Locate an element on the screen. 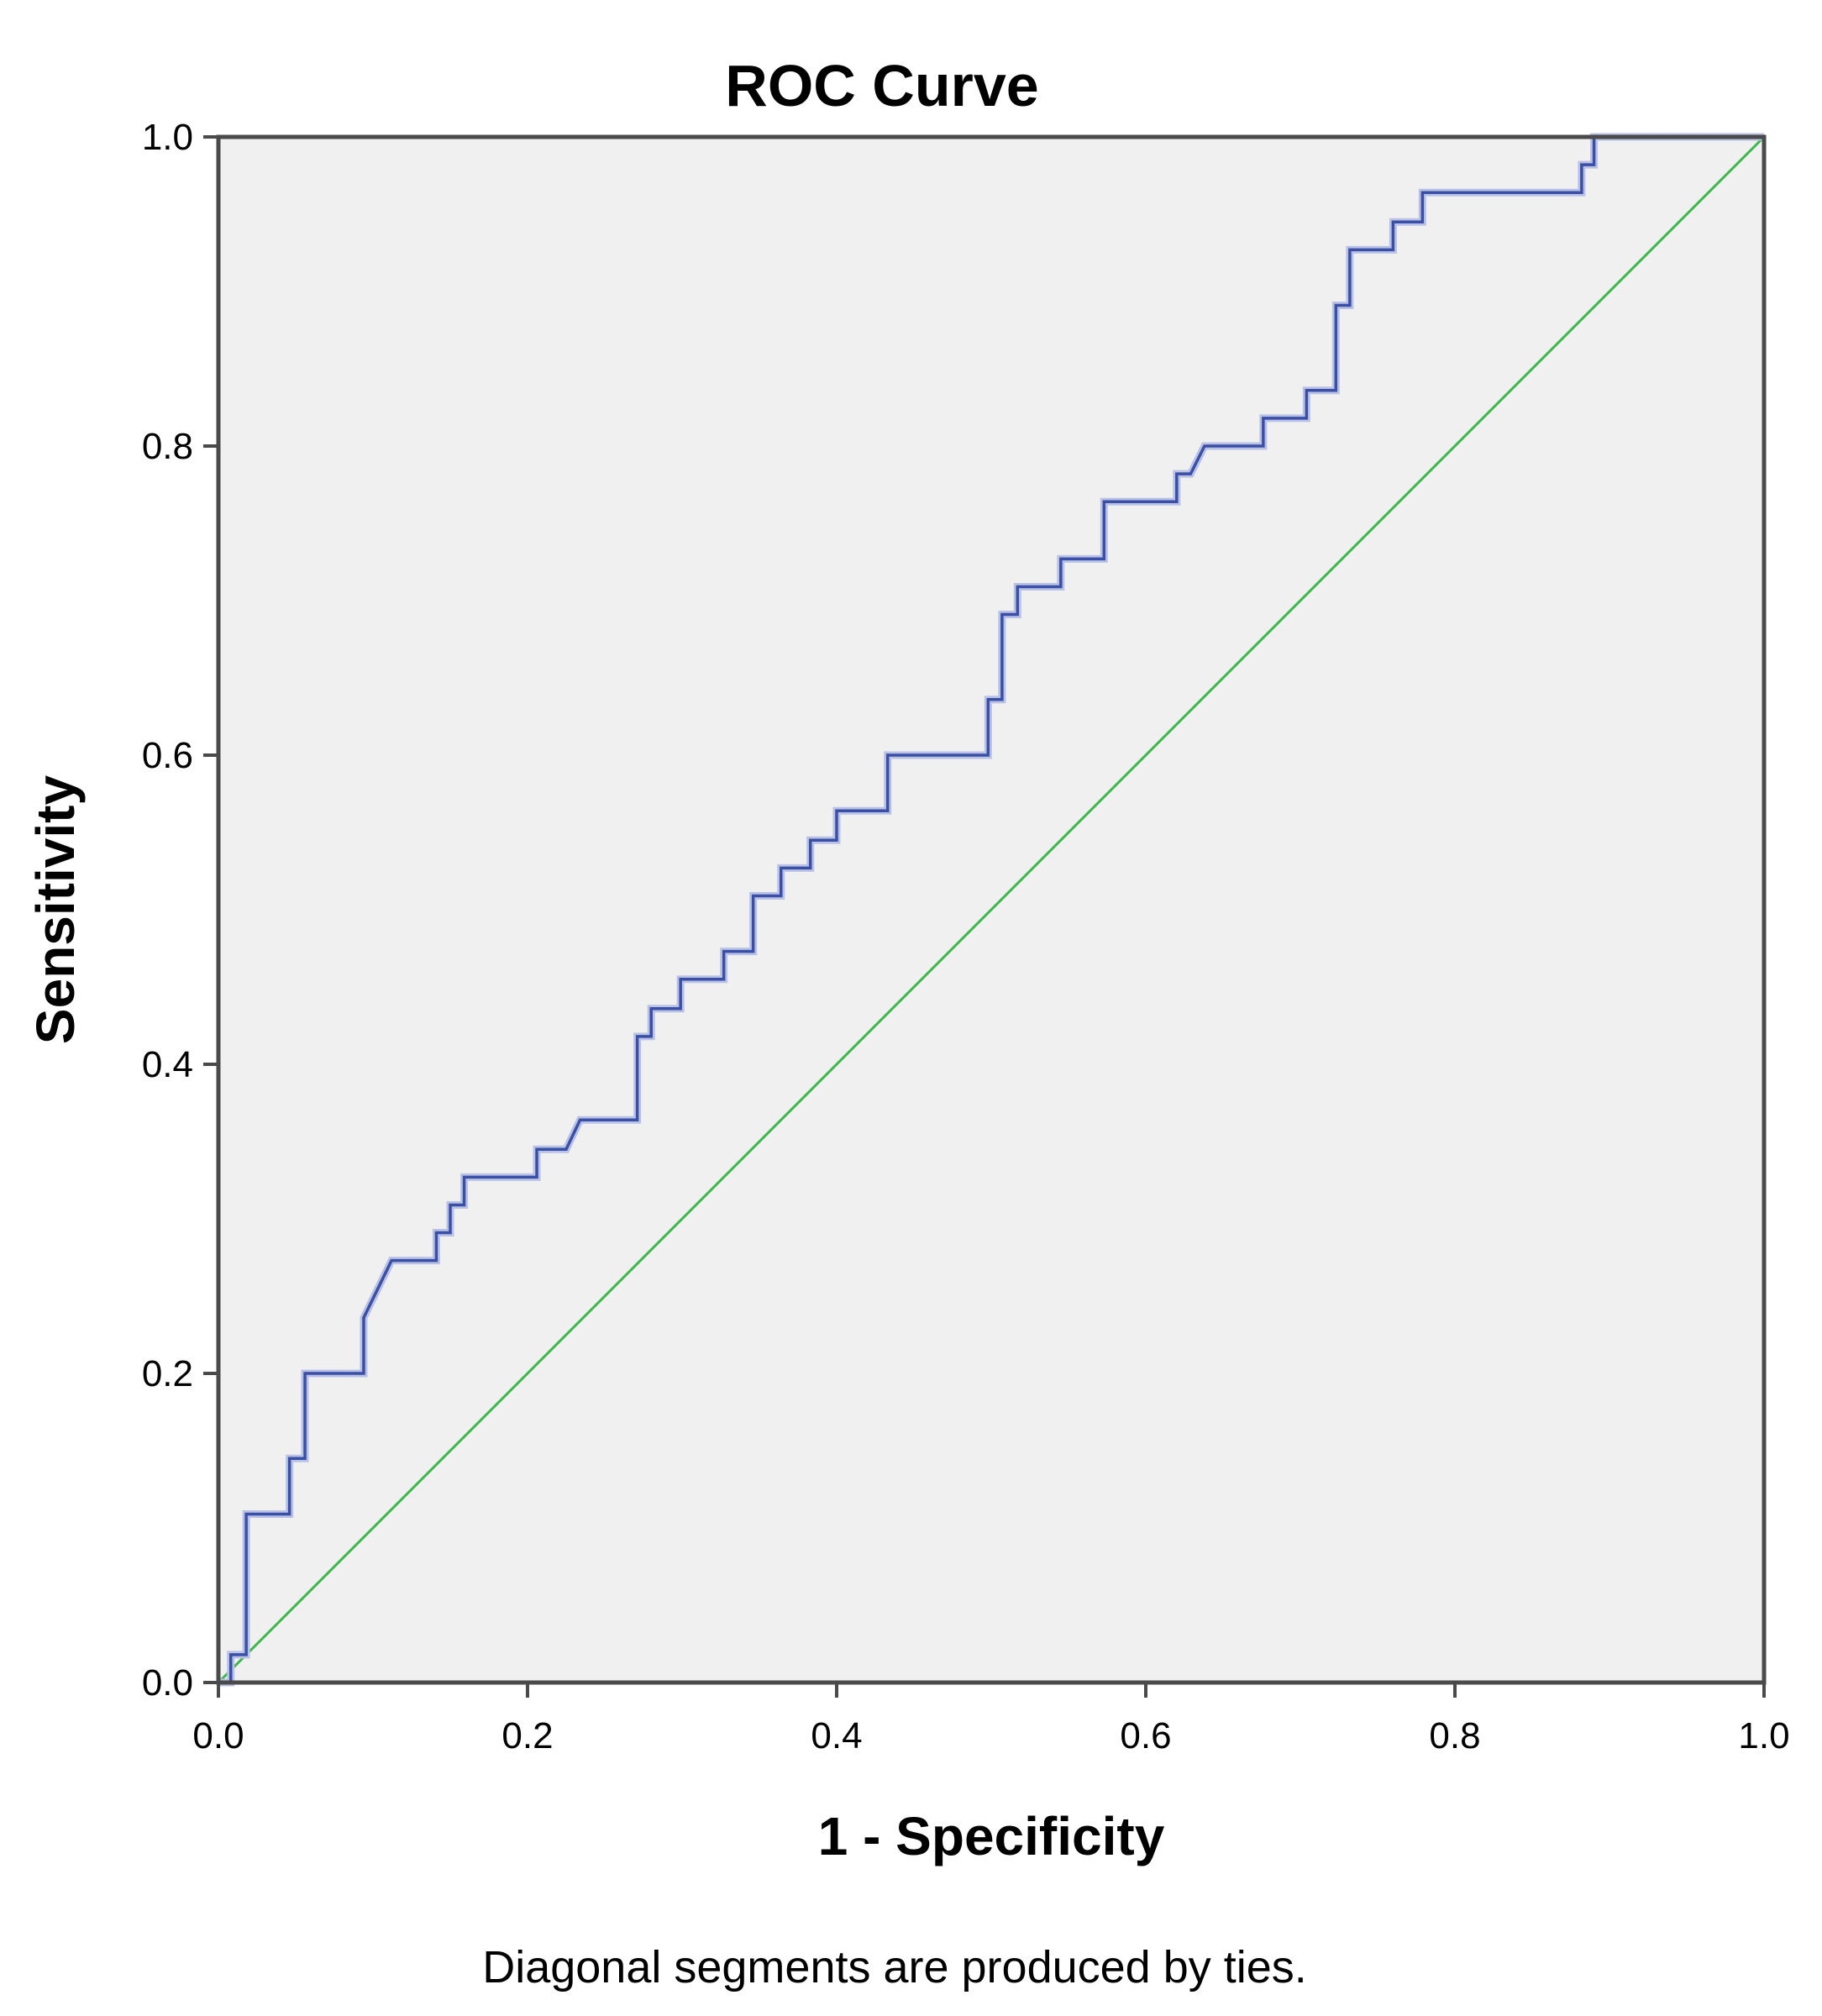 This screenshot has width=1822, height=2016. x-tick-label: 0.0 is located at coordinates (218, 1735).